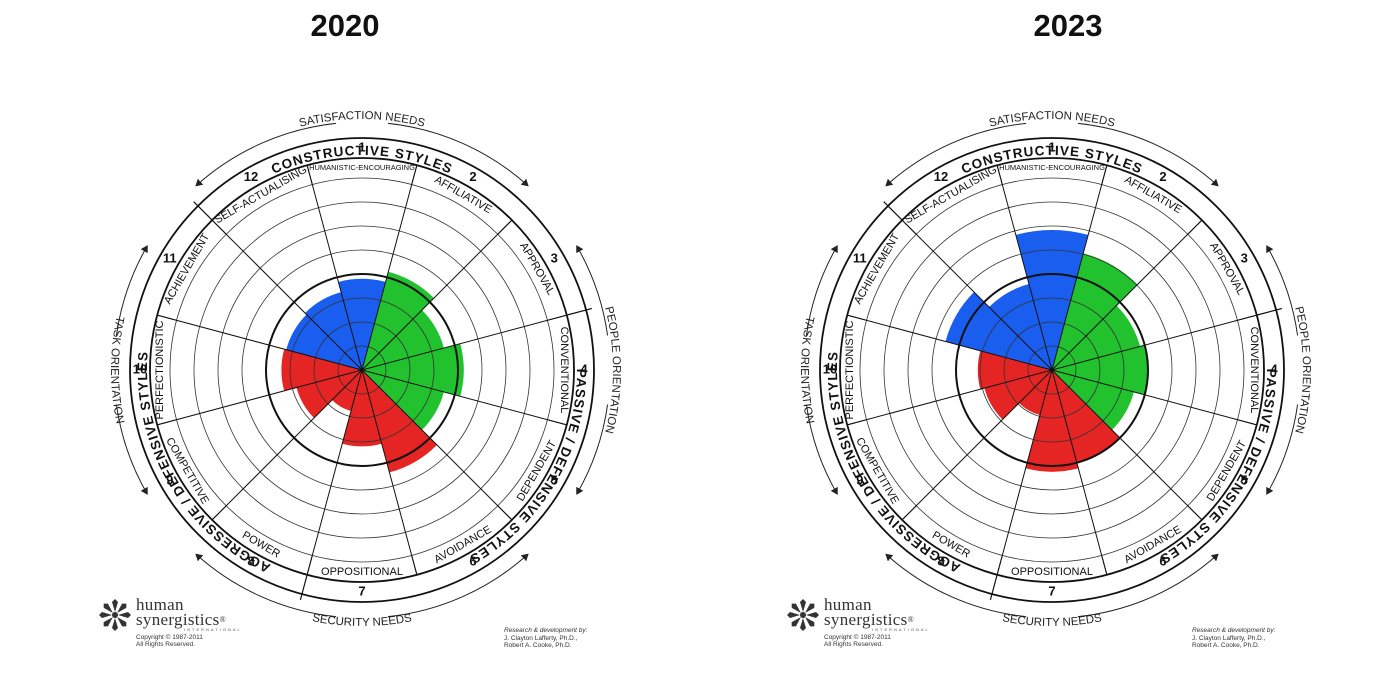 Image resolution: width=1388 pixels, height=676 pixels. I want to click on segment-number-10: 10, so click(140, 368).